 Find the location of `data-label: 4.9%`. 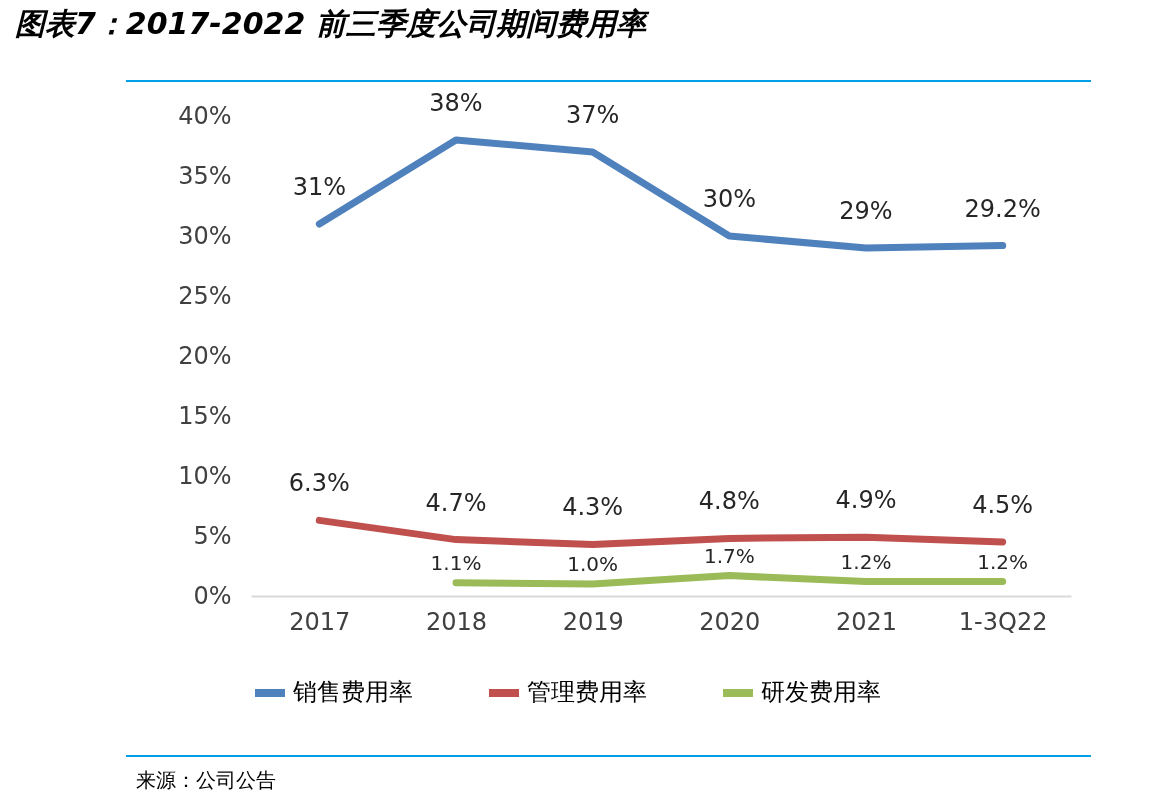

data-label: 4.9% is located at coordinates (866, 500).